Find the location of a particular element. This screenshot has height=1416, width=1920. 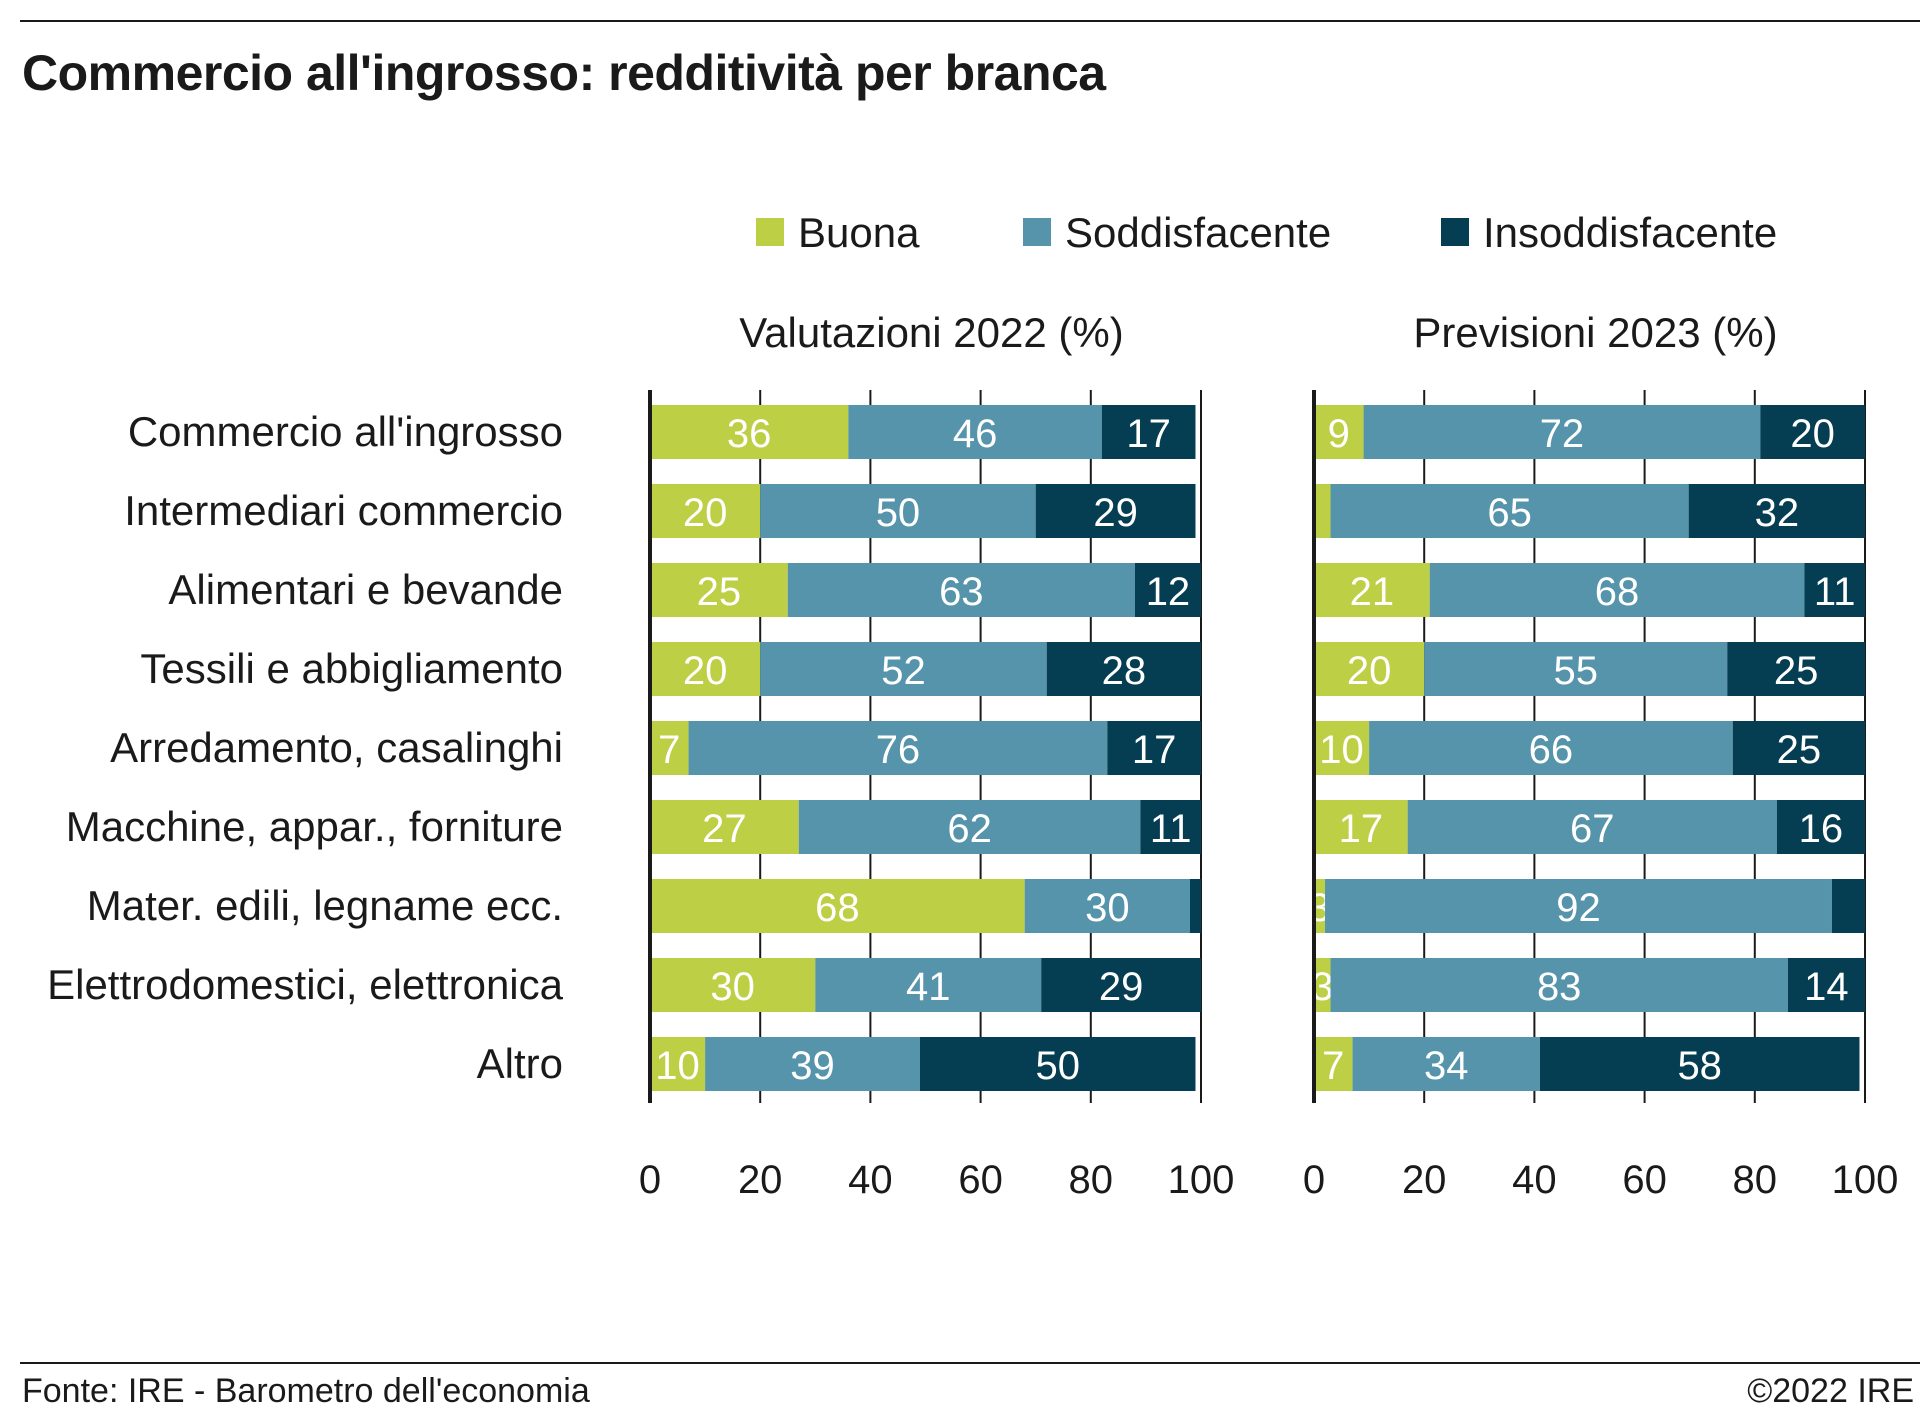

legend-label: Soddisfacente is located at coordinates (1198, 232).